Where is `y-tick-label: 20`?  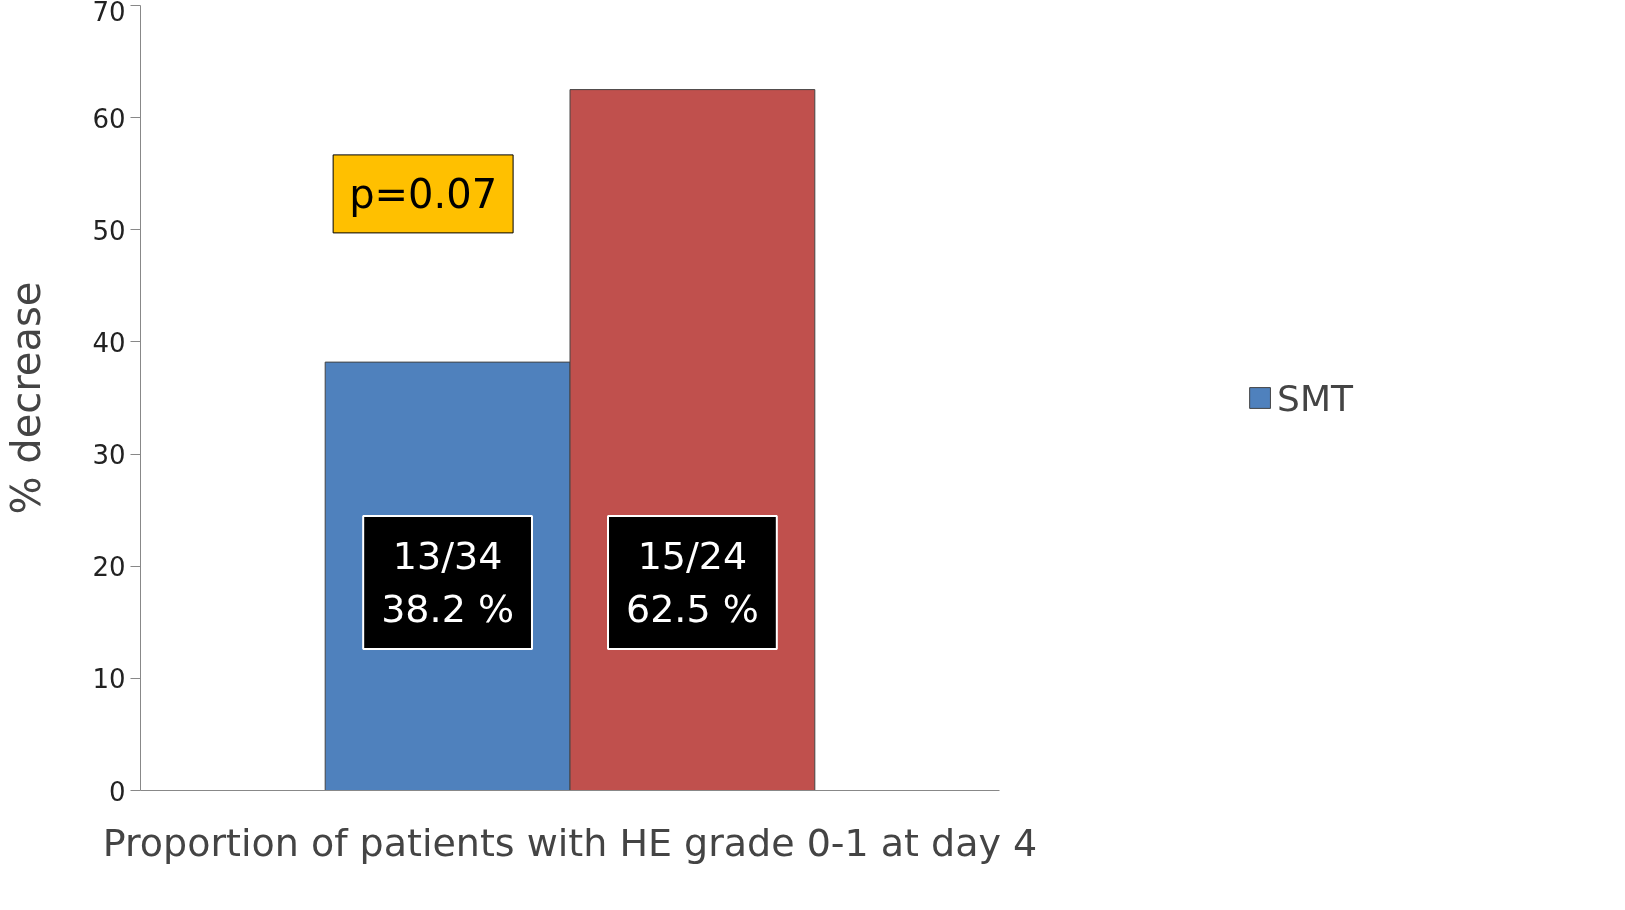 y-tick-label: 20 is located at coordinates (109, 567).